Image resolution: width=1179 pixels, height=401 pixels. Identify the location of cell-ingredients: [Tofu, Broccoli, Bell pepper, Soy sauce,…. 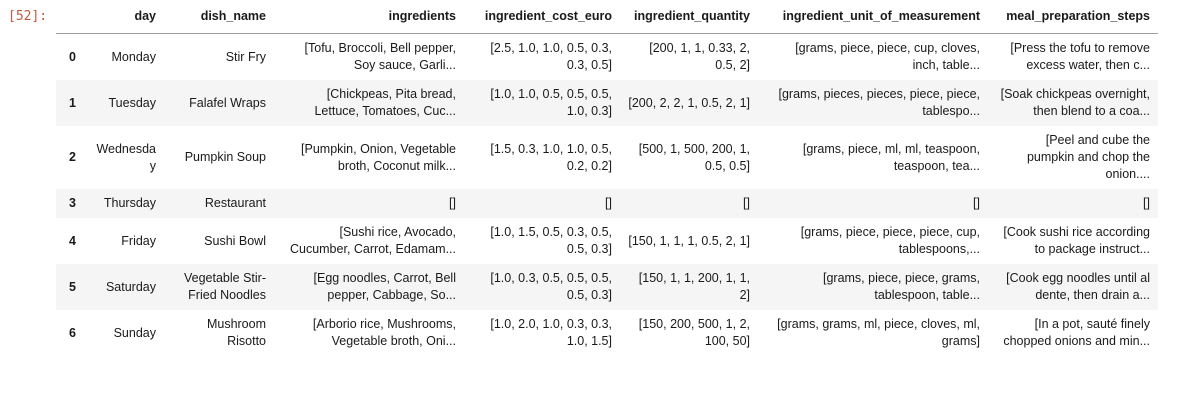
(380, 56).